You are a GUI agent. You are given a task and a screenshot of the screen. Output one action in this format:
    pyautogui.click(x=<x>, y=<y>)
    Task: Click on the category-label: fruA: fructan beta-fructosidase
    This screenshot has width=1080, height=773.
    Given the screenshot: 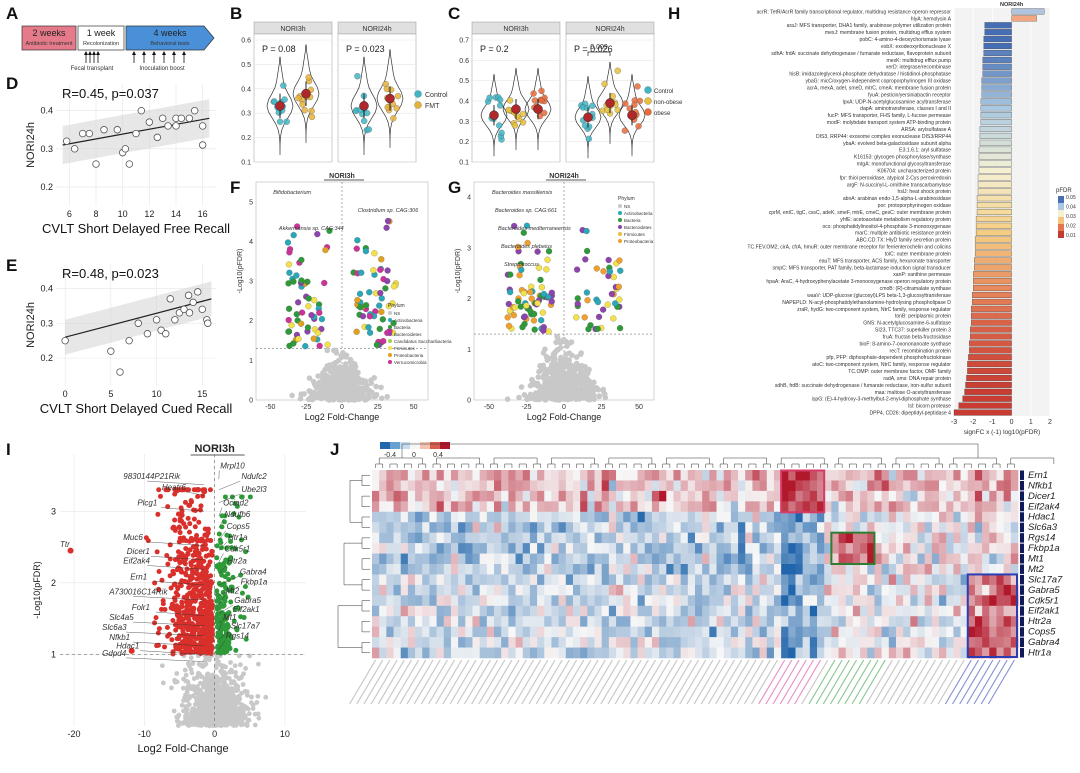 What is the action you would take?
    pyautogui.click(x=917, y=337)
    